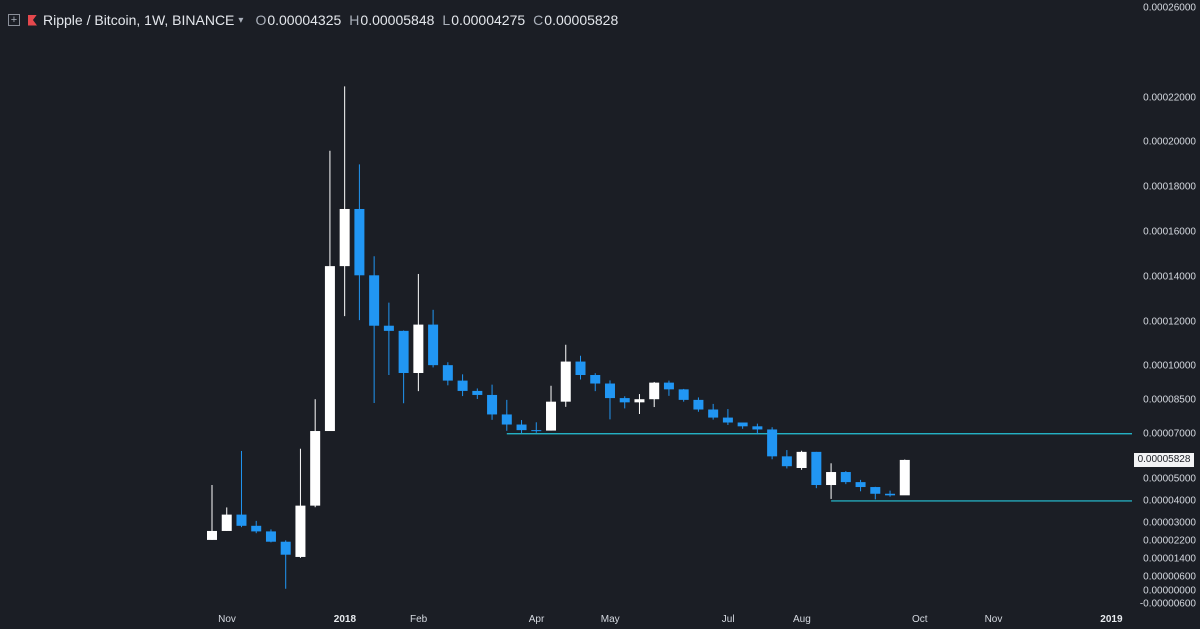  I want to click on y-tick-label: 0.00016000, so click(1169, 232).